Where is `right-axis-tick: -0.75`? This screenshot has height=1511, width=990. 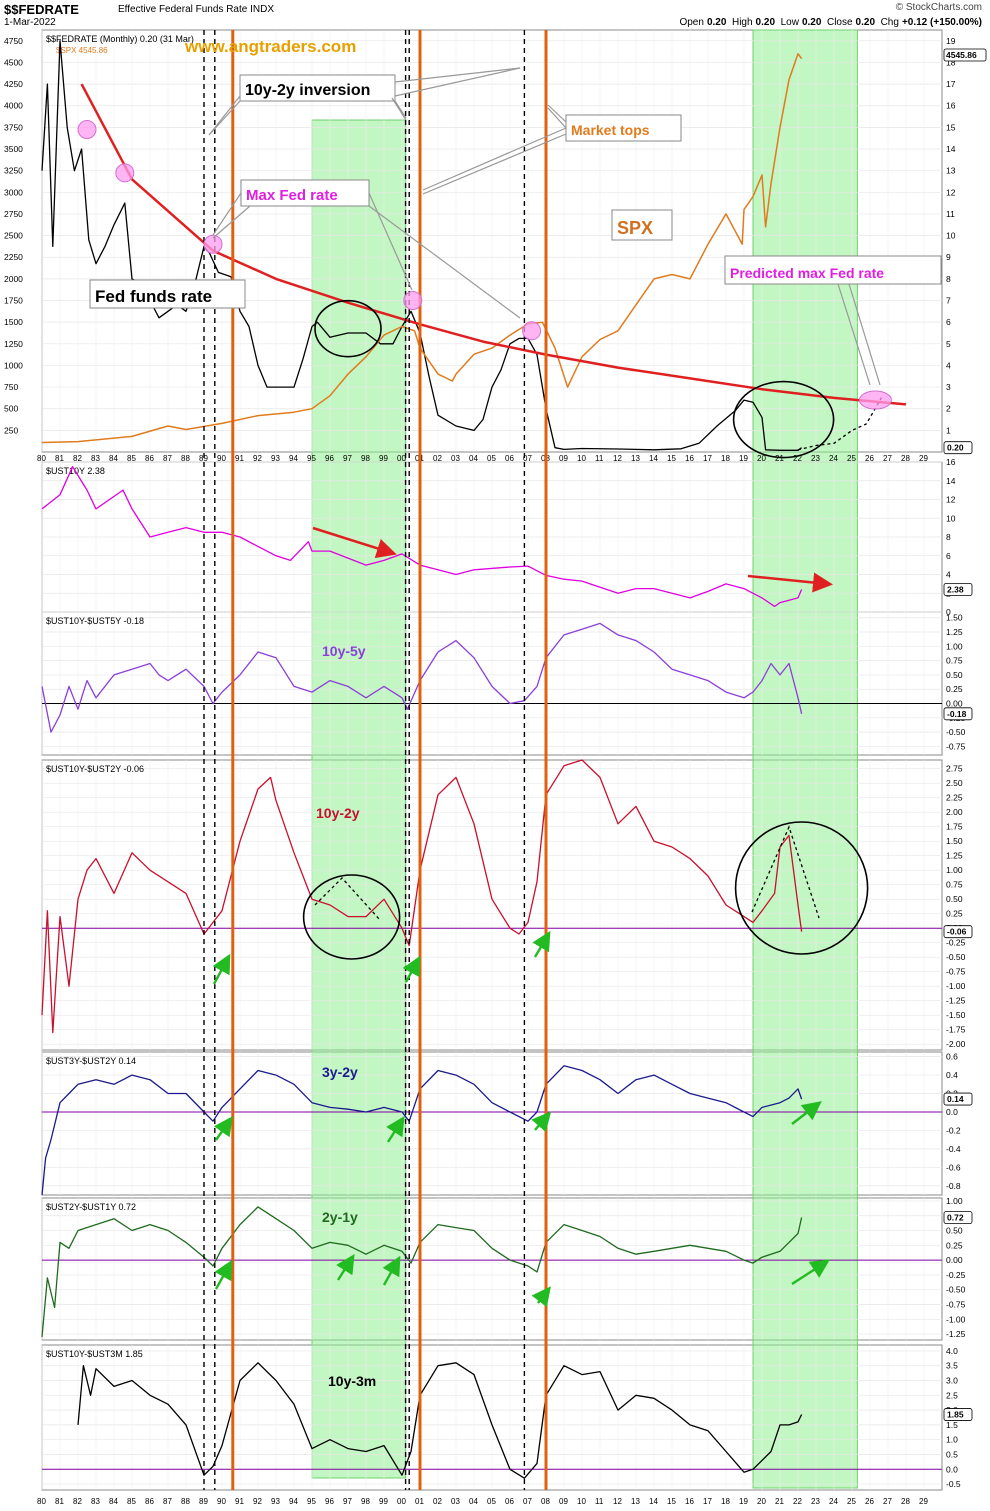
right-axis-tick: -0.75 is located at coordinates (956, 972).